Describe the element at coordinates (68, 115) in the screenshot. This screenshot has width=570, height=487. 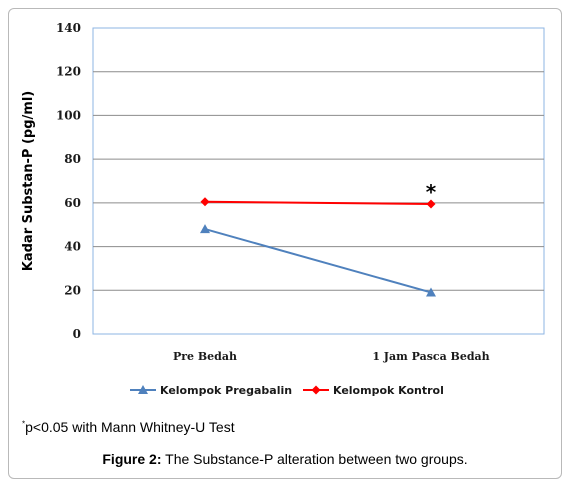
I see `y-tick-label: 100` at that location.